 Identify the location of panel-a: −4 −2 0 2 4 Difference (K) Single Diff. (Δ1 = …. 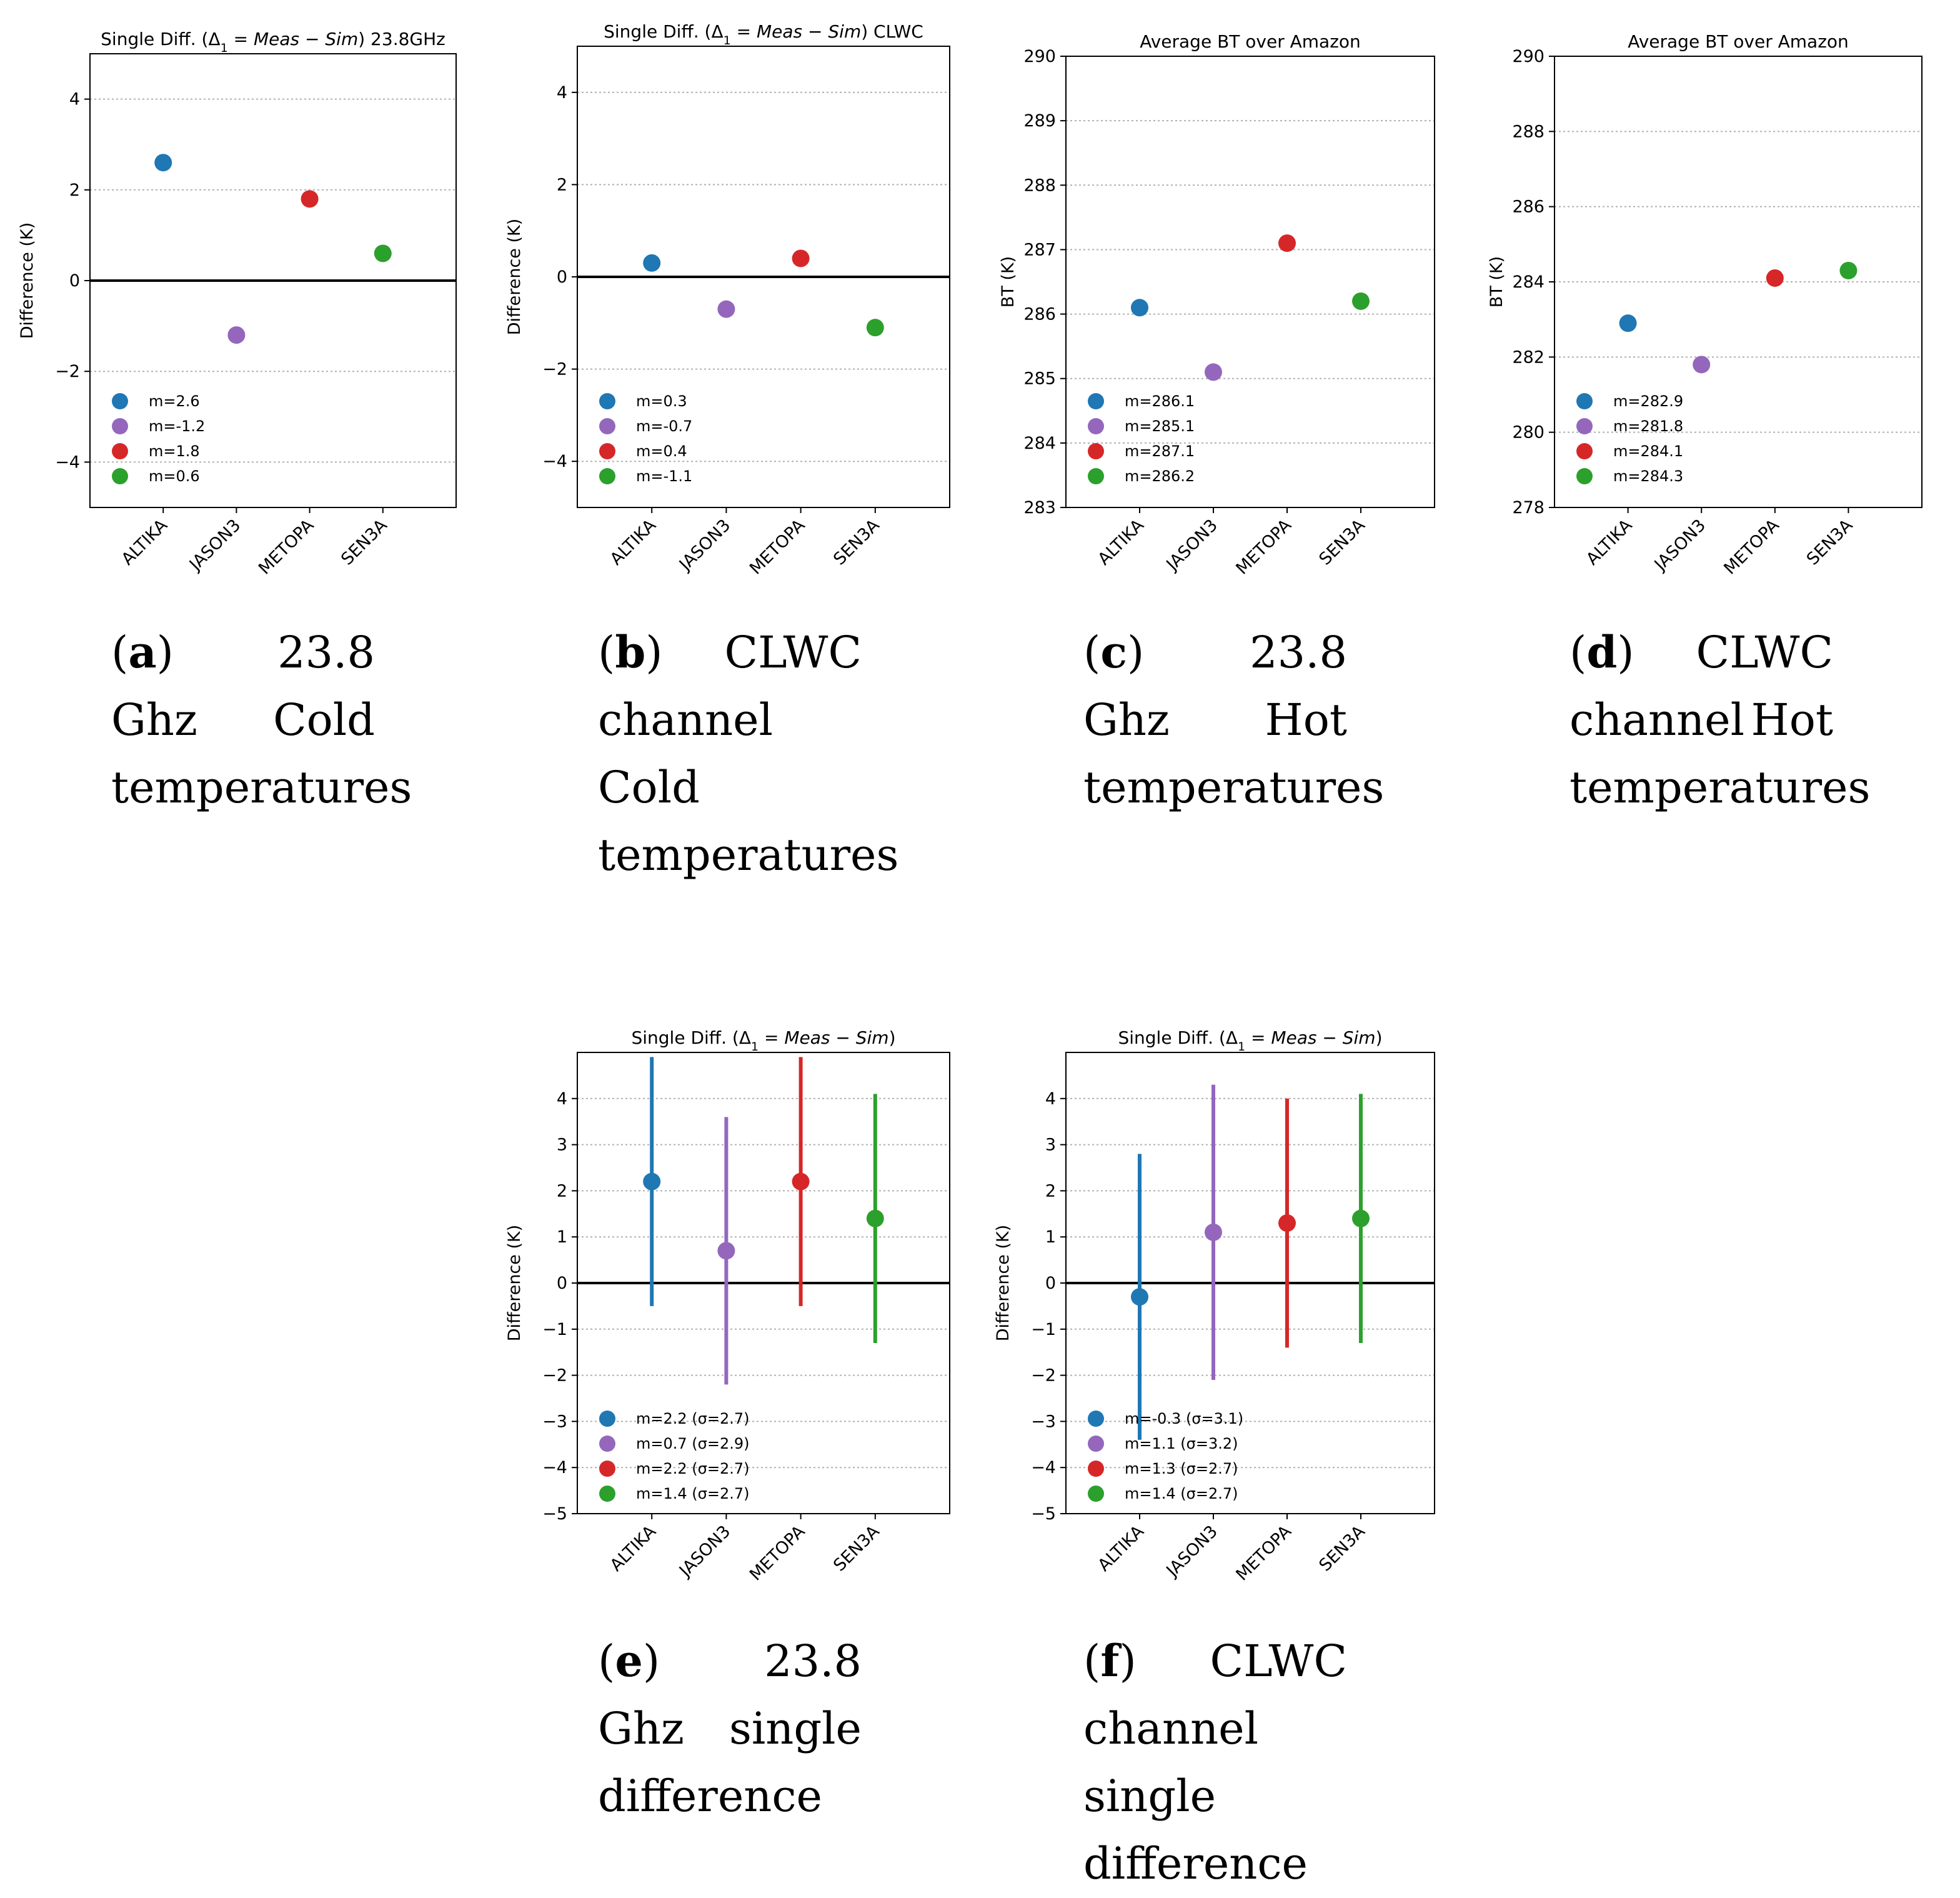
(237, 421).